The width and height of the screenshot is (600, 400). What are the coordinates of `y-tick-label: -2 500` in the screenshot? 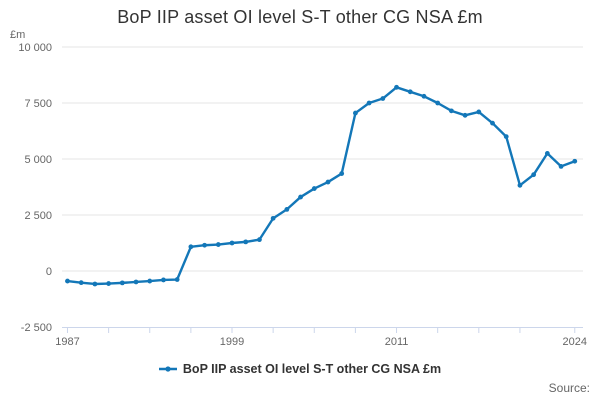 It's located at (36, 328).